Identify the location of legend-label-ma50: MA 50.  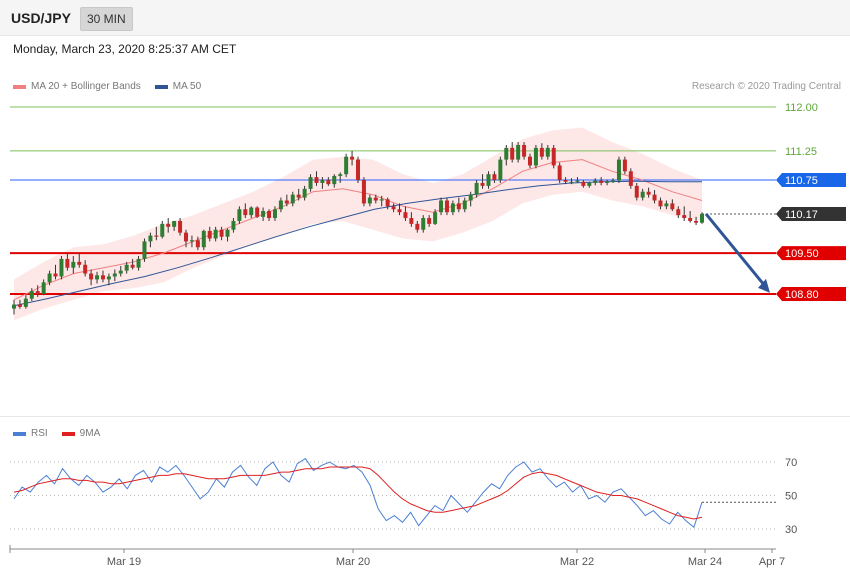
(187, 86).